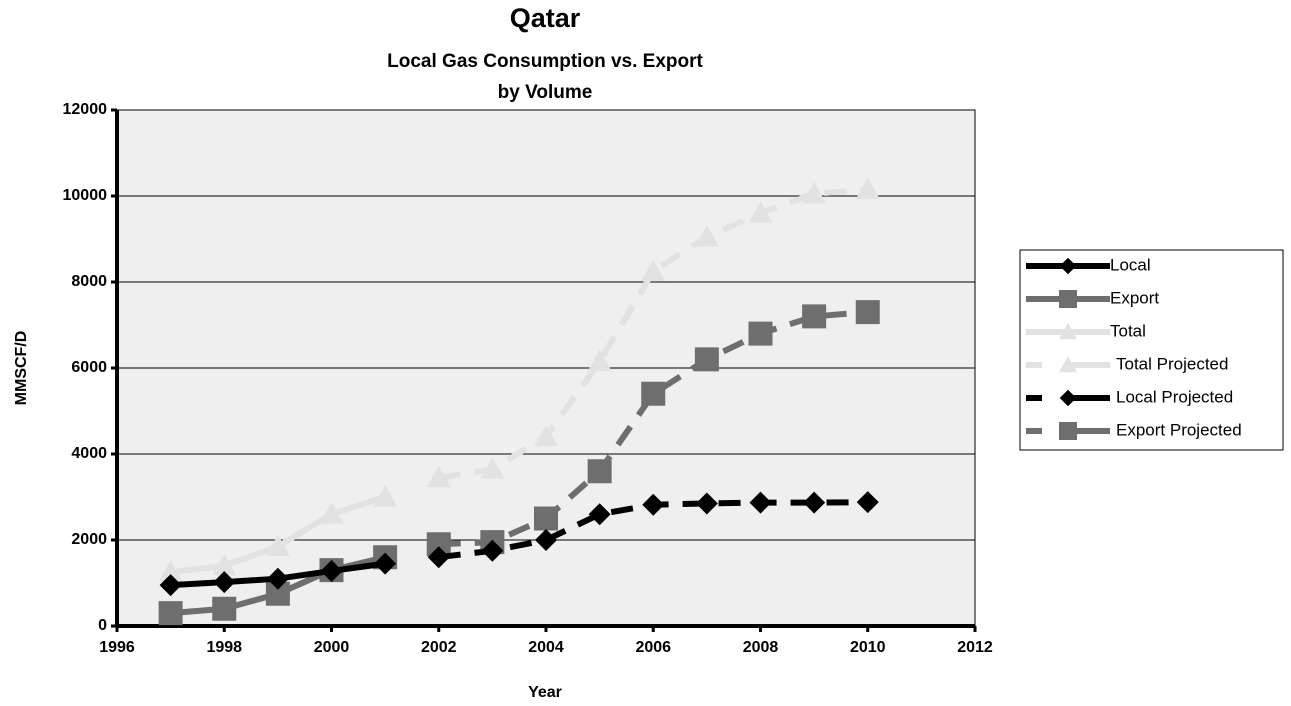 This screenshot has height=706, width=1291. What do you see at coordinates (545, 92) in the screenshot?
I see `chart-subtitle: by Volume` at bounding box center [545, 92].